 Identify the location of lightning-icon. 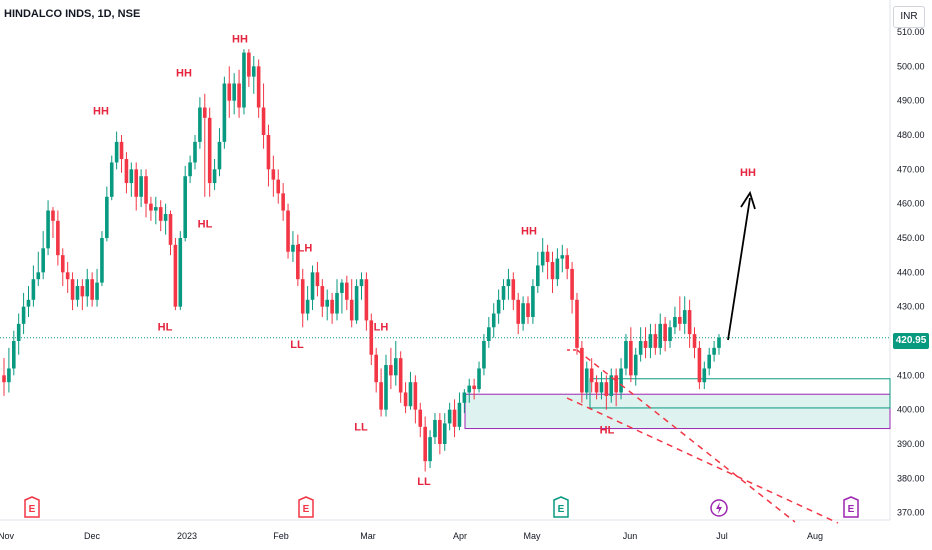
(719, 508).